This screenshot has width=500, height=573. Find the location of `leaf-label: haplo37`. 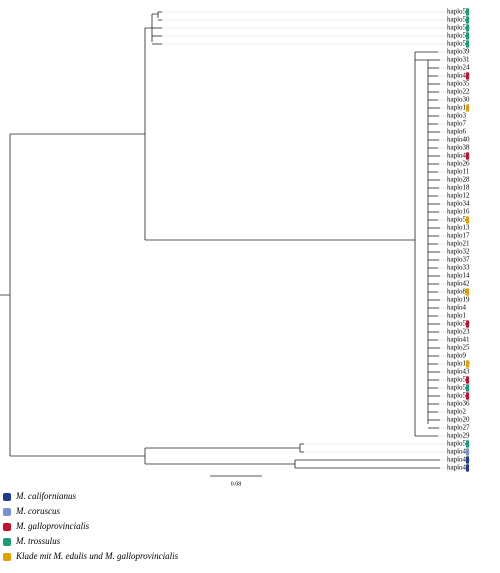

leaf-label: haplo37 is located at coordinates (458, 260).